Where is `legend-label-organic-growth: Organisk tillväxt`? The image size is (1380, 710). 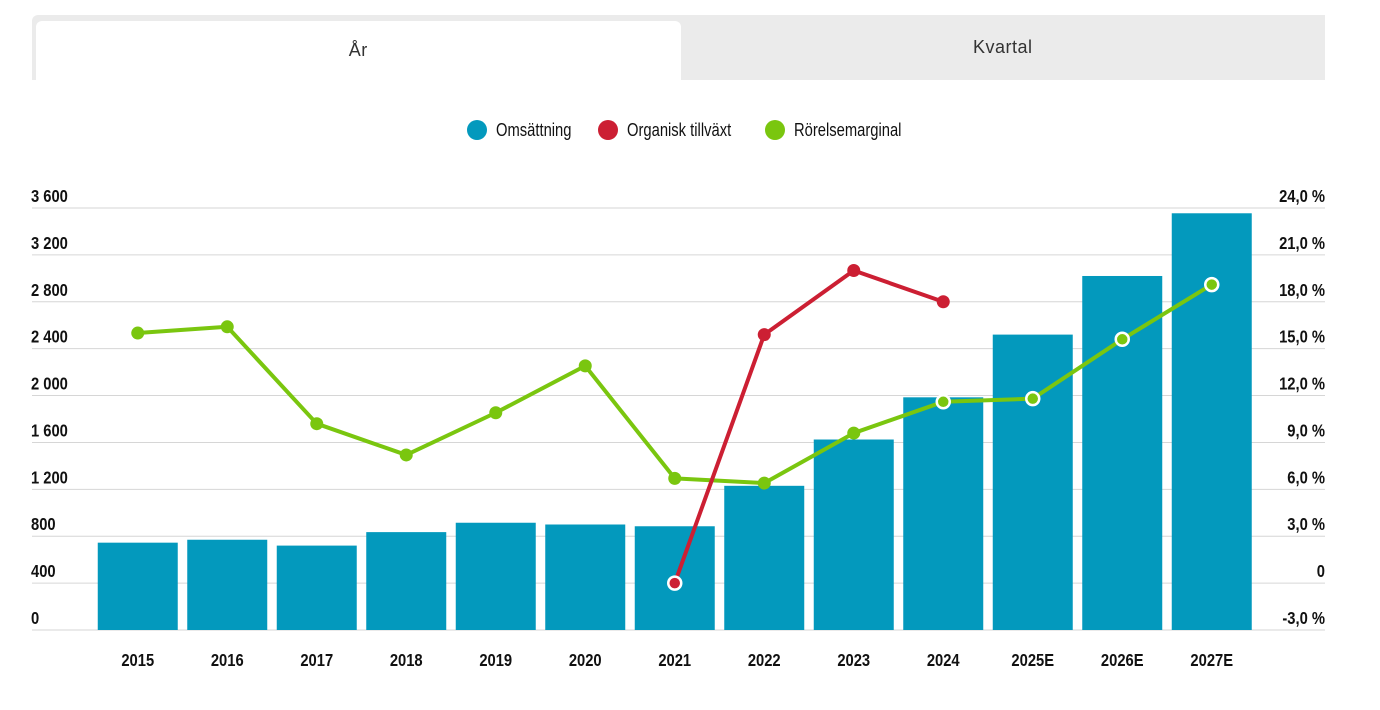 legend-label-organic-growth: Organisk tillväxt is located at coordinates (679, 129).